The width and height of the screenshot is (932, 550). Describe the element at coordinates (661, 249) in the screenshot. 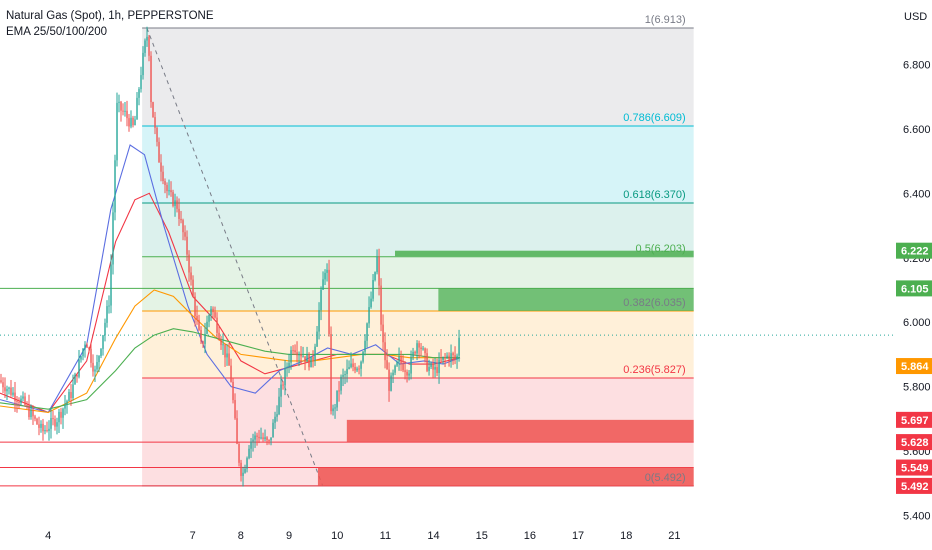

I see `fib-label-3: 0.5(6.203)` at that location.